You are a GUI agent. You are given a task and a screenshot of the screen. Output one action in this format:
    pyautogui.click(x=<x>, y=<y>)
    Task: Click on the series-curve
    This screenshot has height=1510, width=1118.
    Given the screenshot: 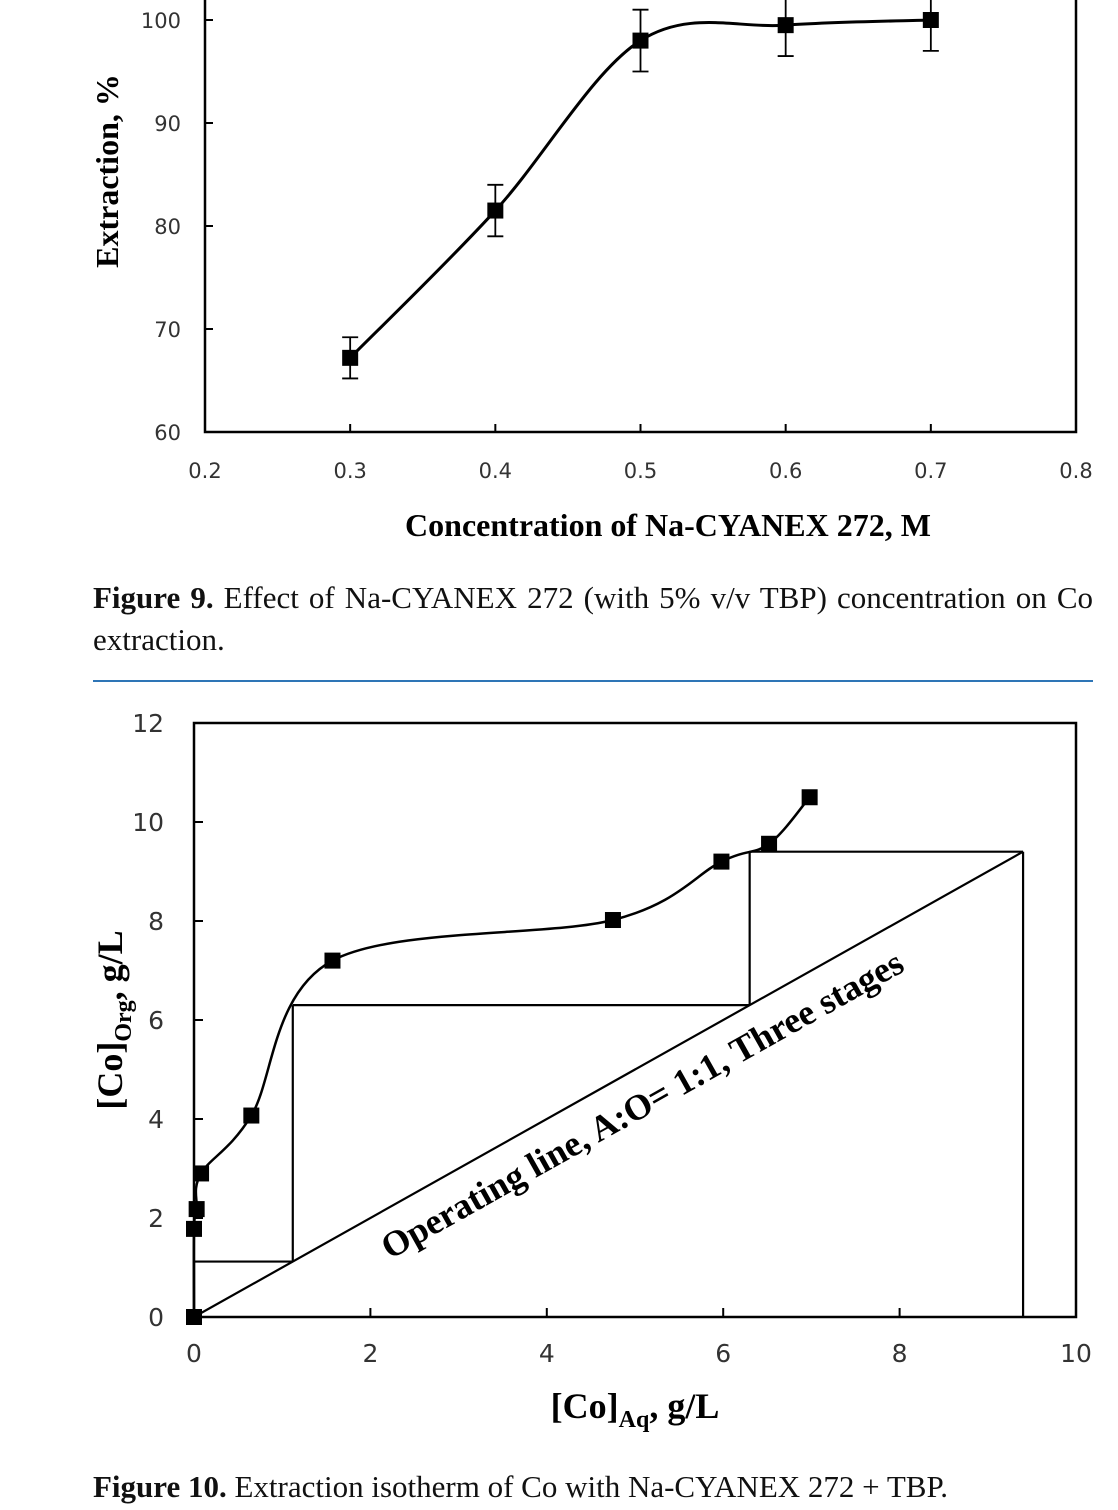 What is the action you would take?
    pyautogui.click(x=640, y=188)
    